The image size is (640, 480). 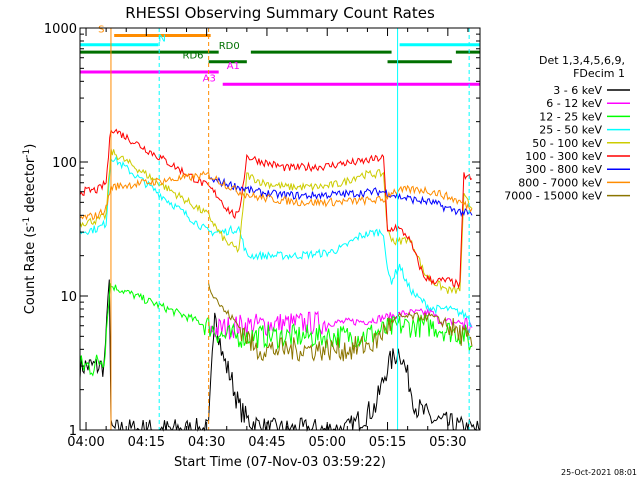 What do you see at coordinates (567, 143) in the screenshot?
I see `legend-label-4: 50 - 100 keV` at bounding box center [567, 143].